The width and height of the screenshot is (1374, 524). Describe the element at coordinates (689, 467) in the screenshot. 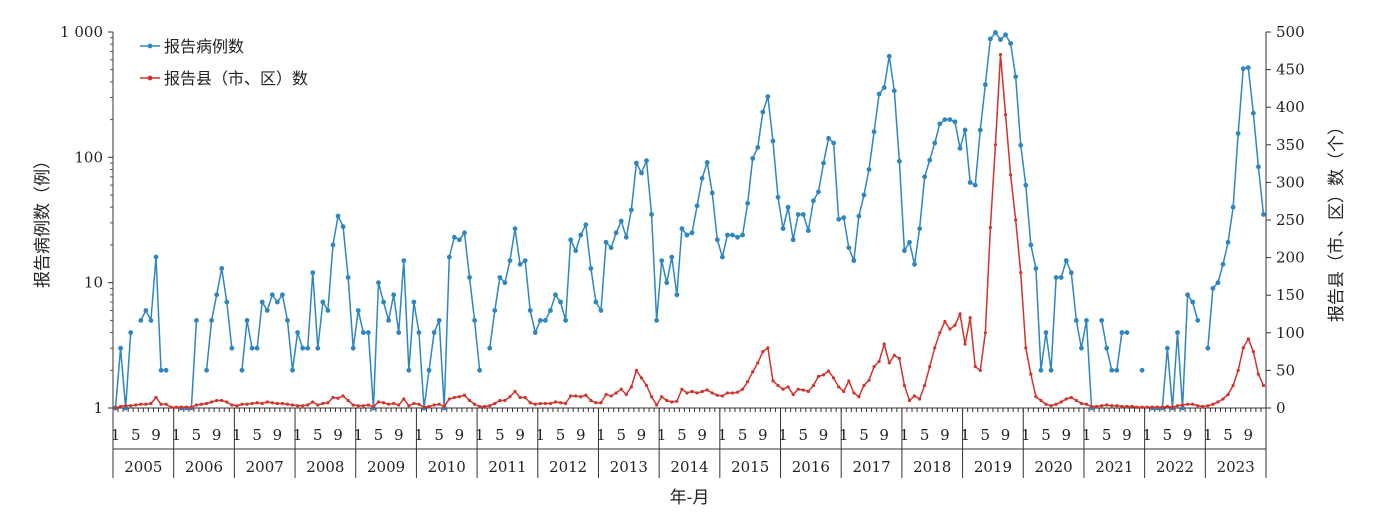

I see `year-label: 2014` at that location.